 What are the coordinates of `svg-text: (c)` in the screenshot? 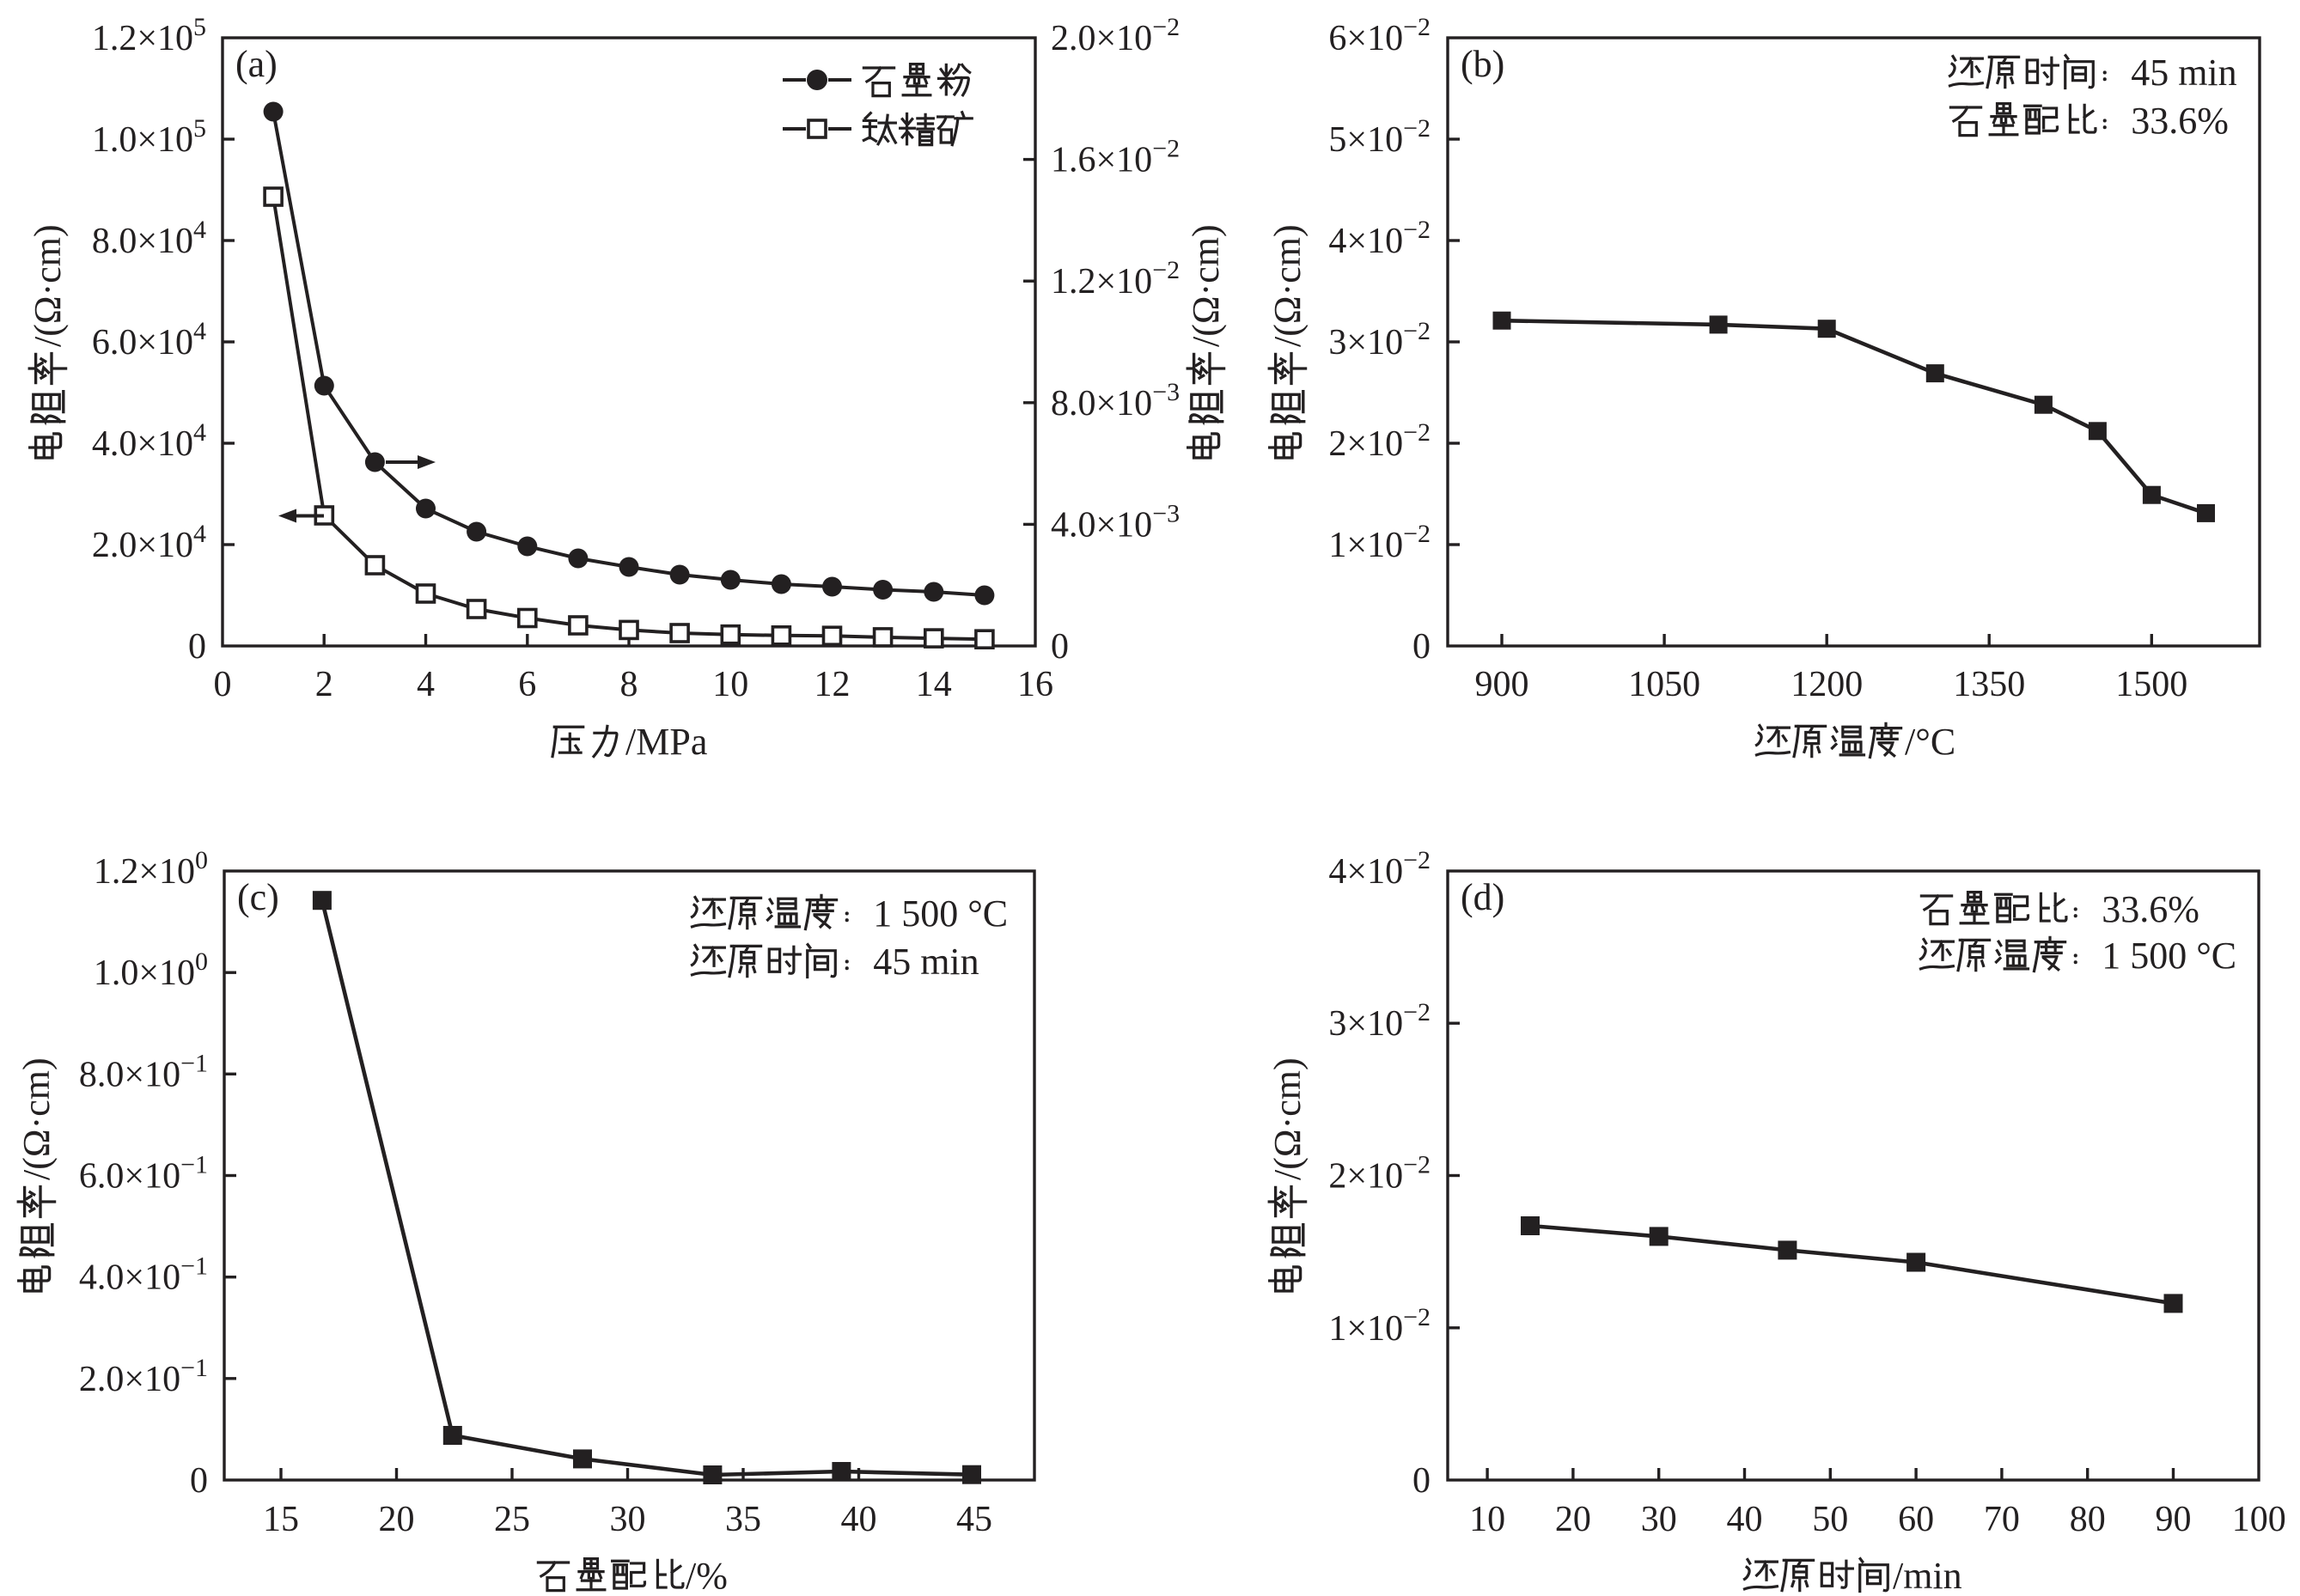 It's located at (258, 897).